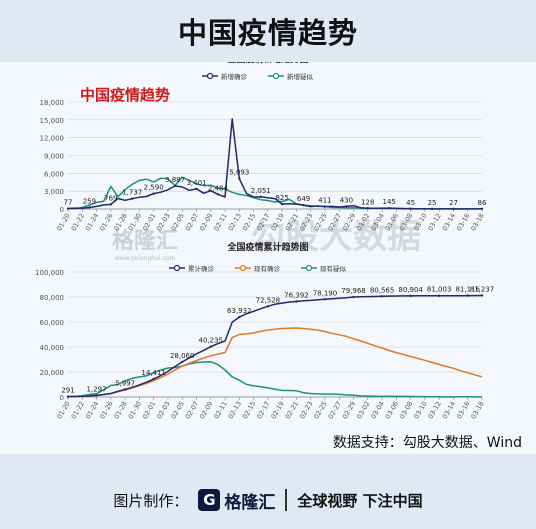 The image size is (536, 529). I want to click on y-tick-label-2-2: 20,000, so click(52, 373).